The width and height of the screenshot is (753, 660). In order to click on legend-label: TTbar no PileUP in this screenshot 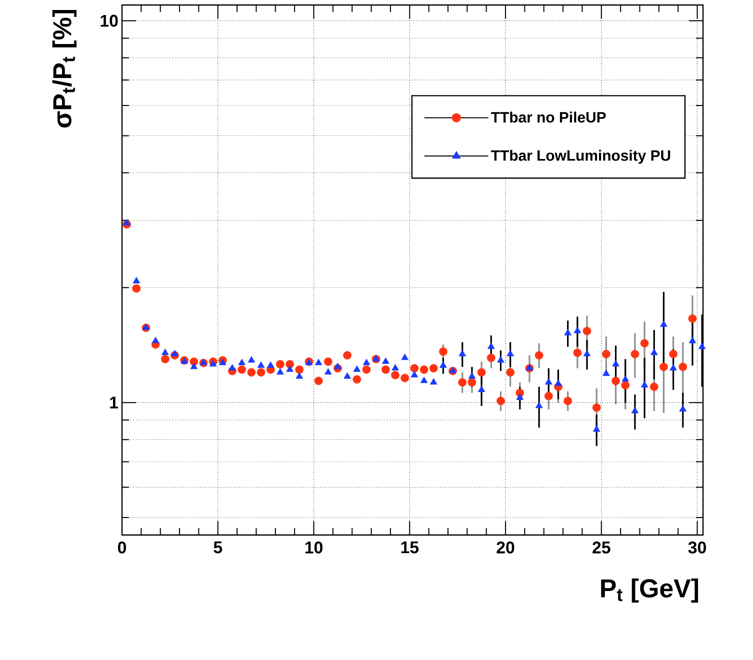, I will do `click(548, 117)`.